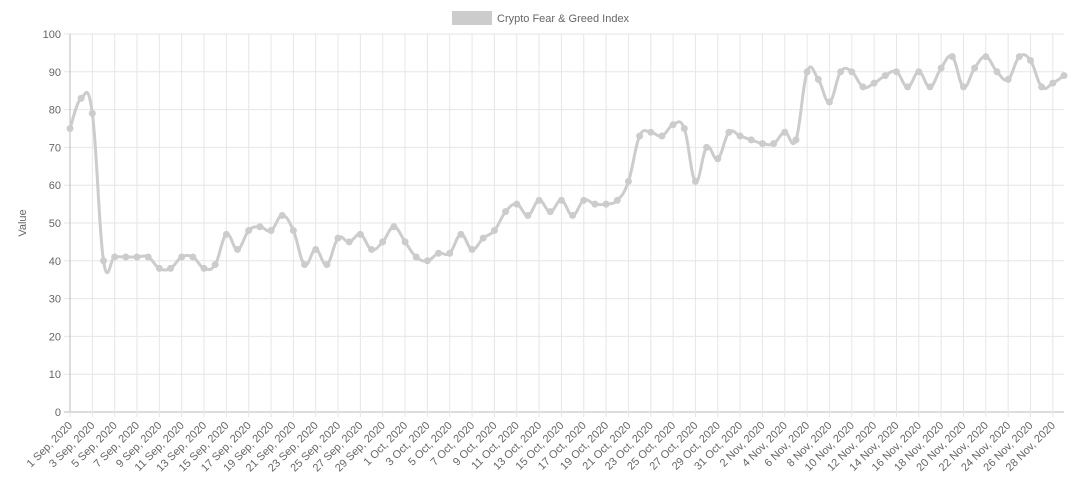  What do you see at coordinates (55, 262) in the screenshot?
I see `y-tick-label: 40` at bounding box center [55, 262].